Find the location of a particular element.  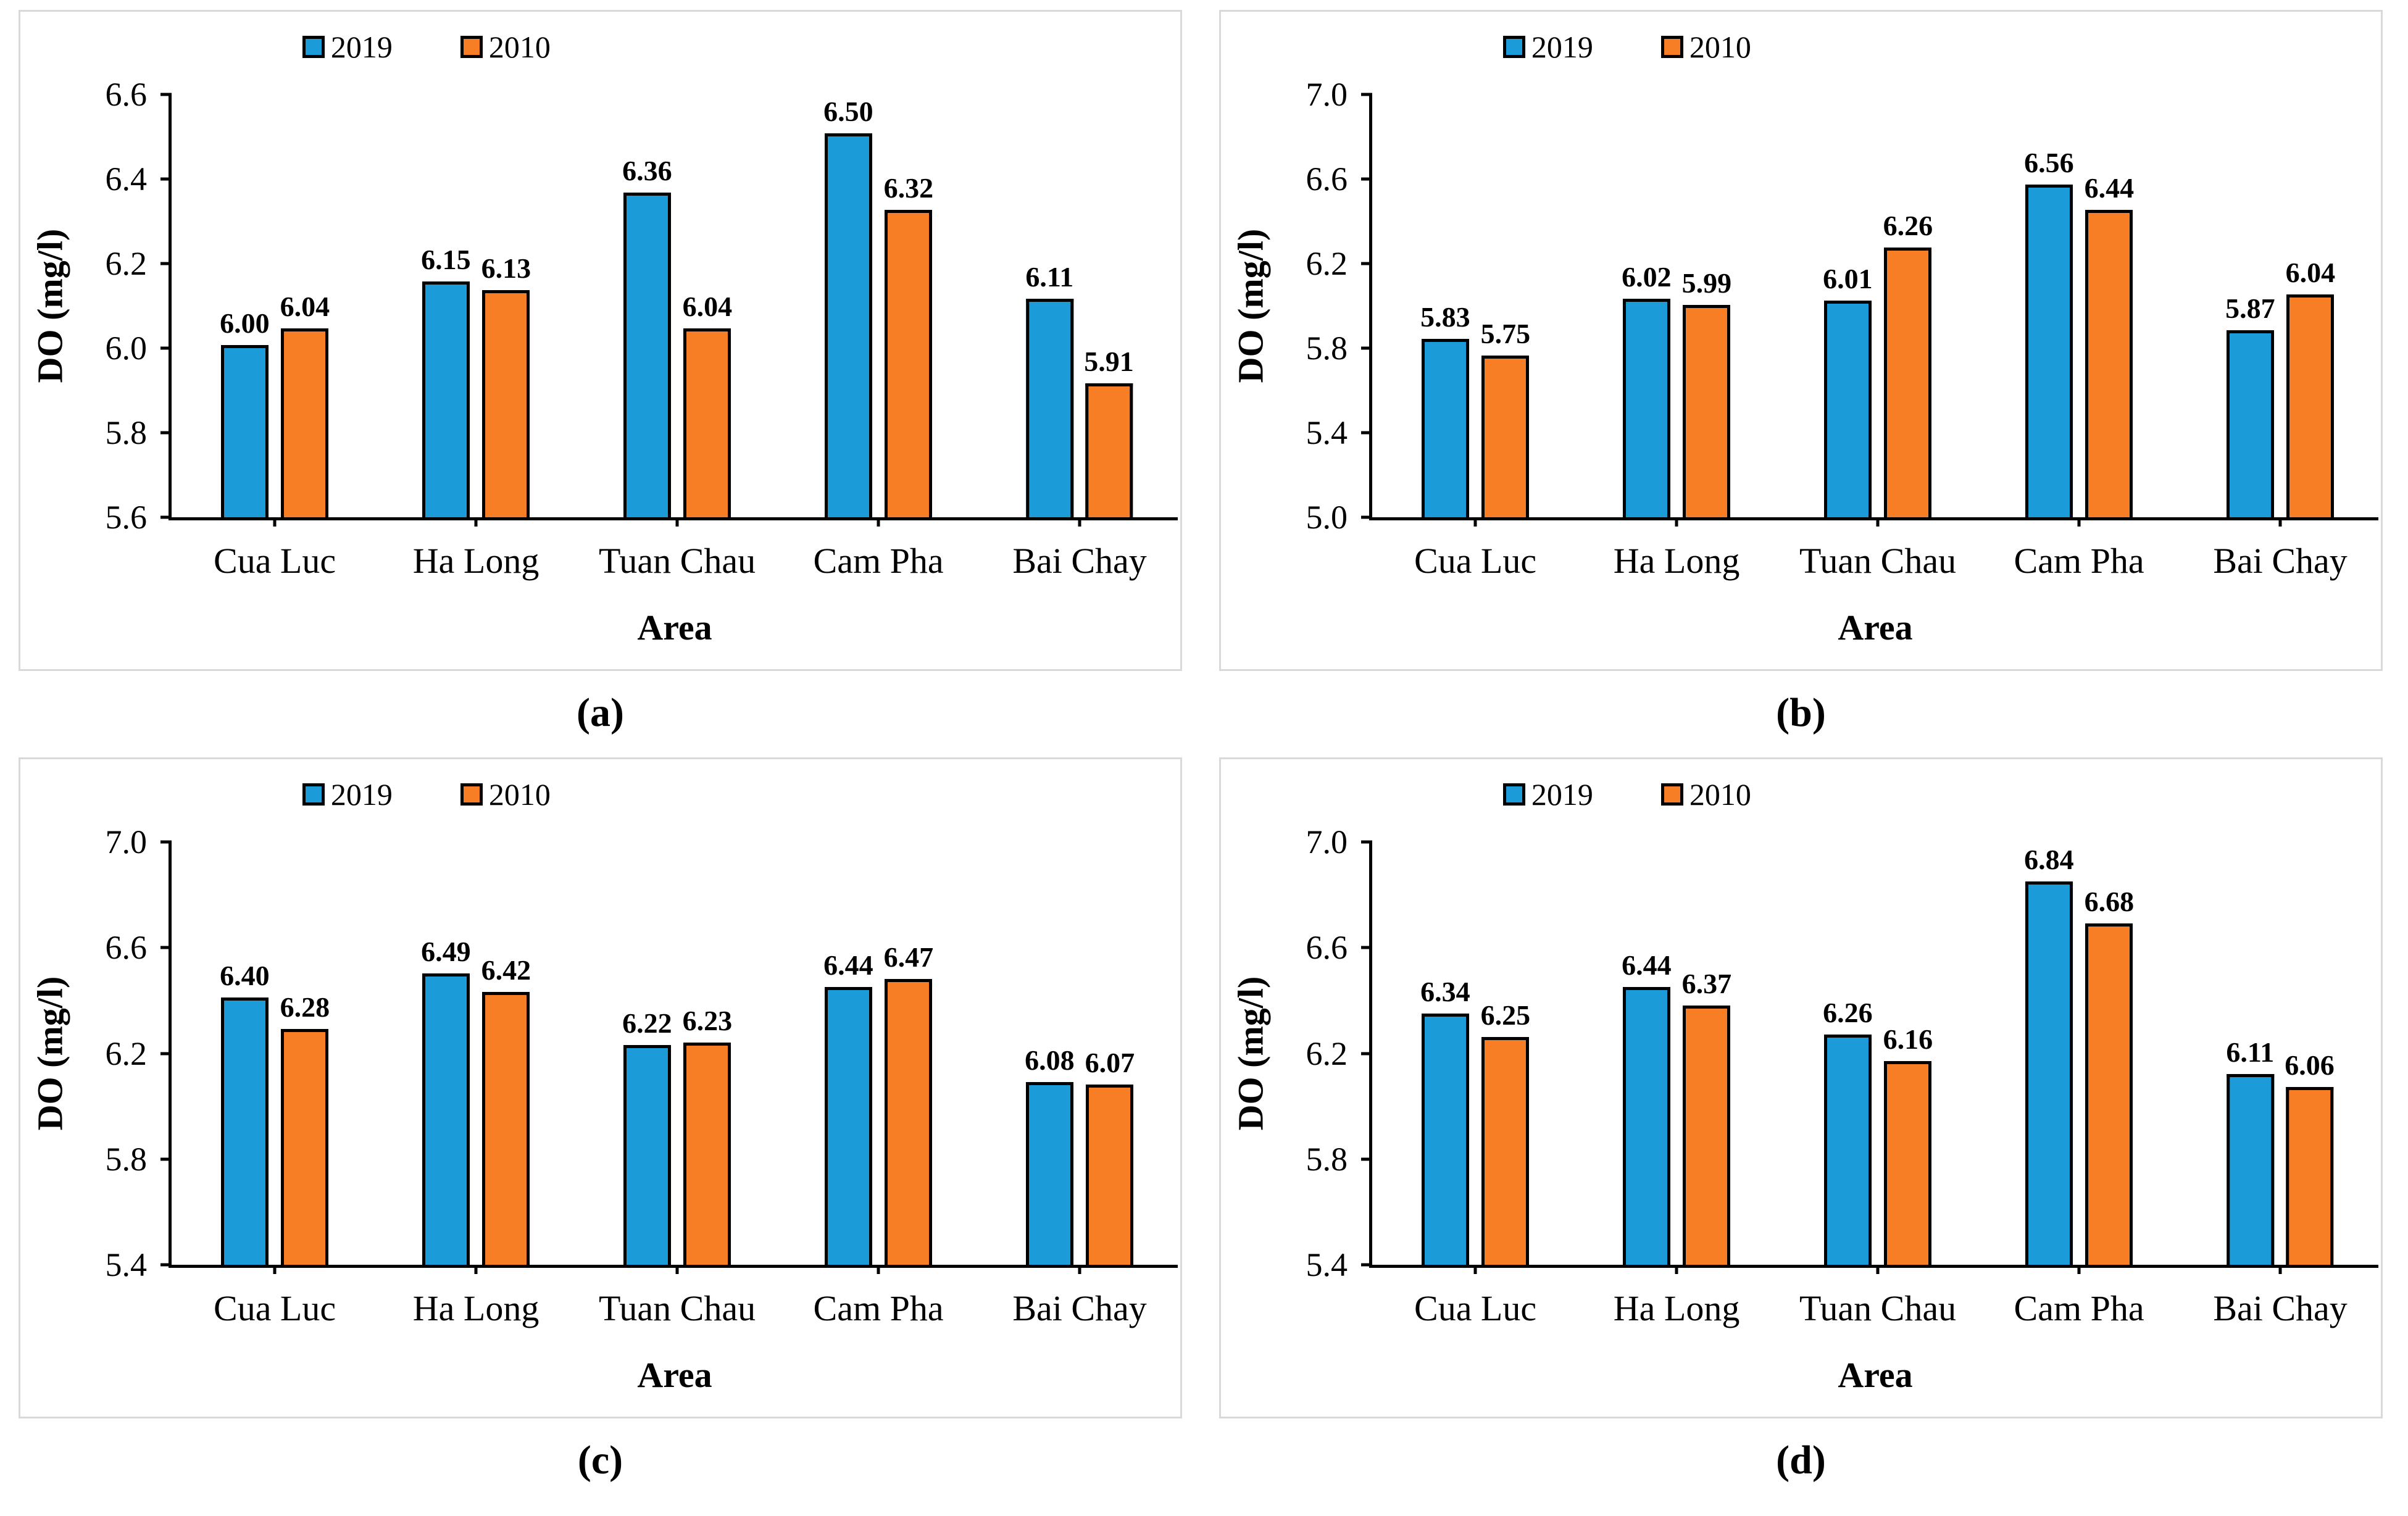

bar-with-label: 6.04 is located at coordinates (305, 405).